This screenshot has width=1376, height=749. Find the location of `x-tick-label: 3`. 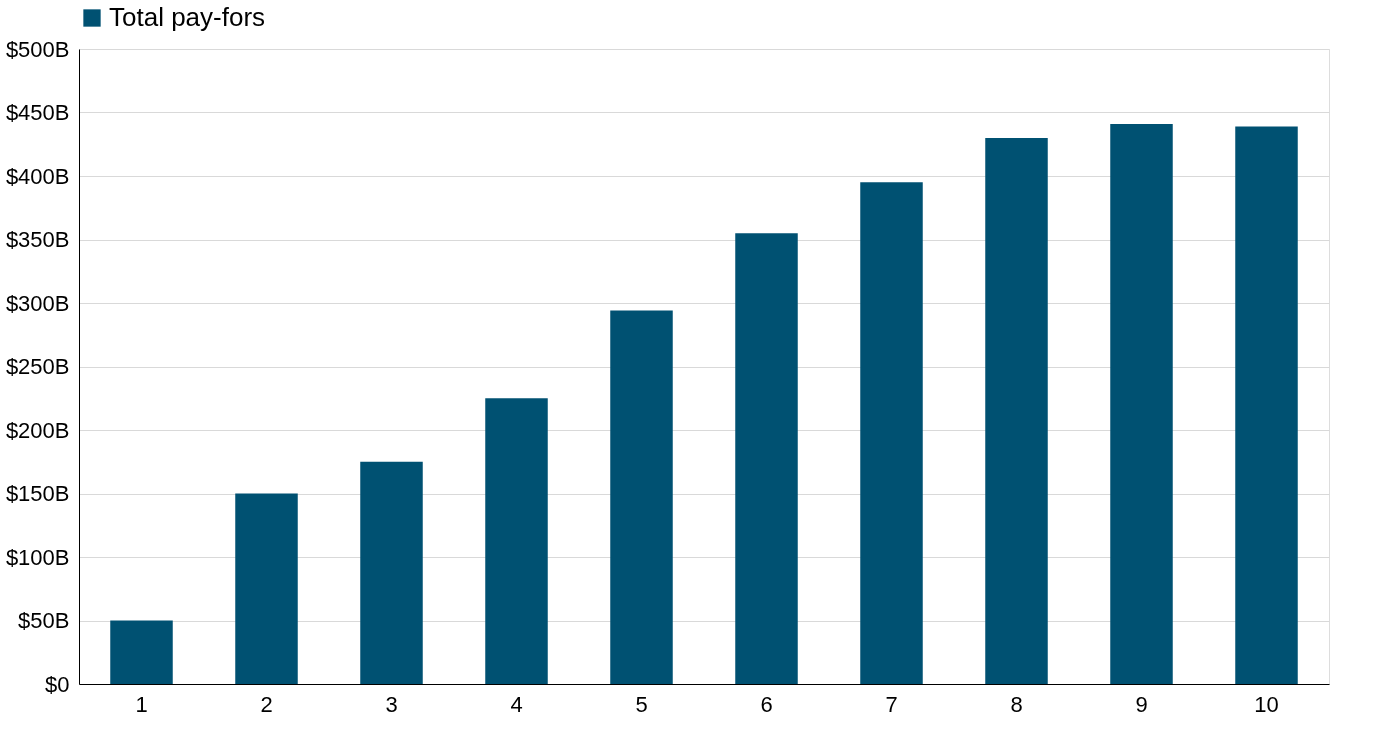

x-tick-label: 3 is located at coordinates (391, 704).